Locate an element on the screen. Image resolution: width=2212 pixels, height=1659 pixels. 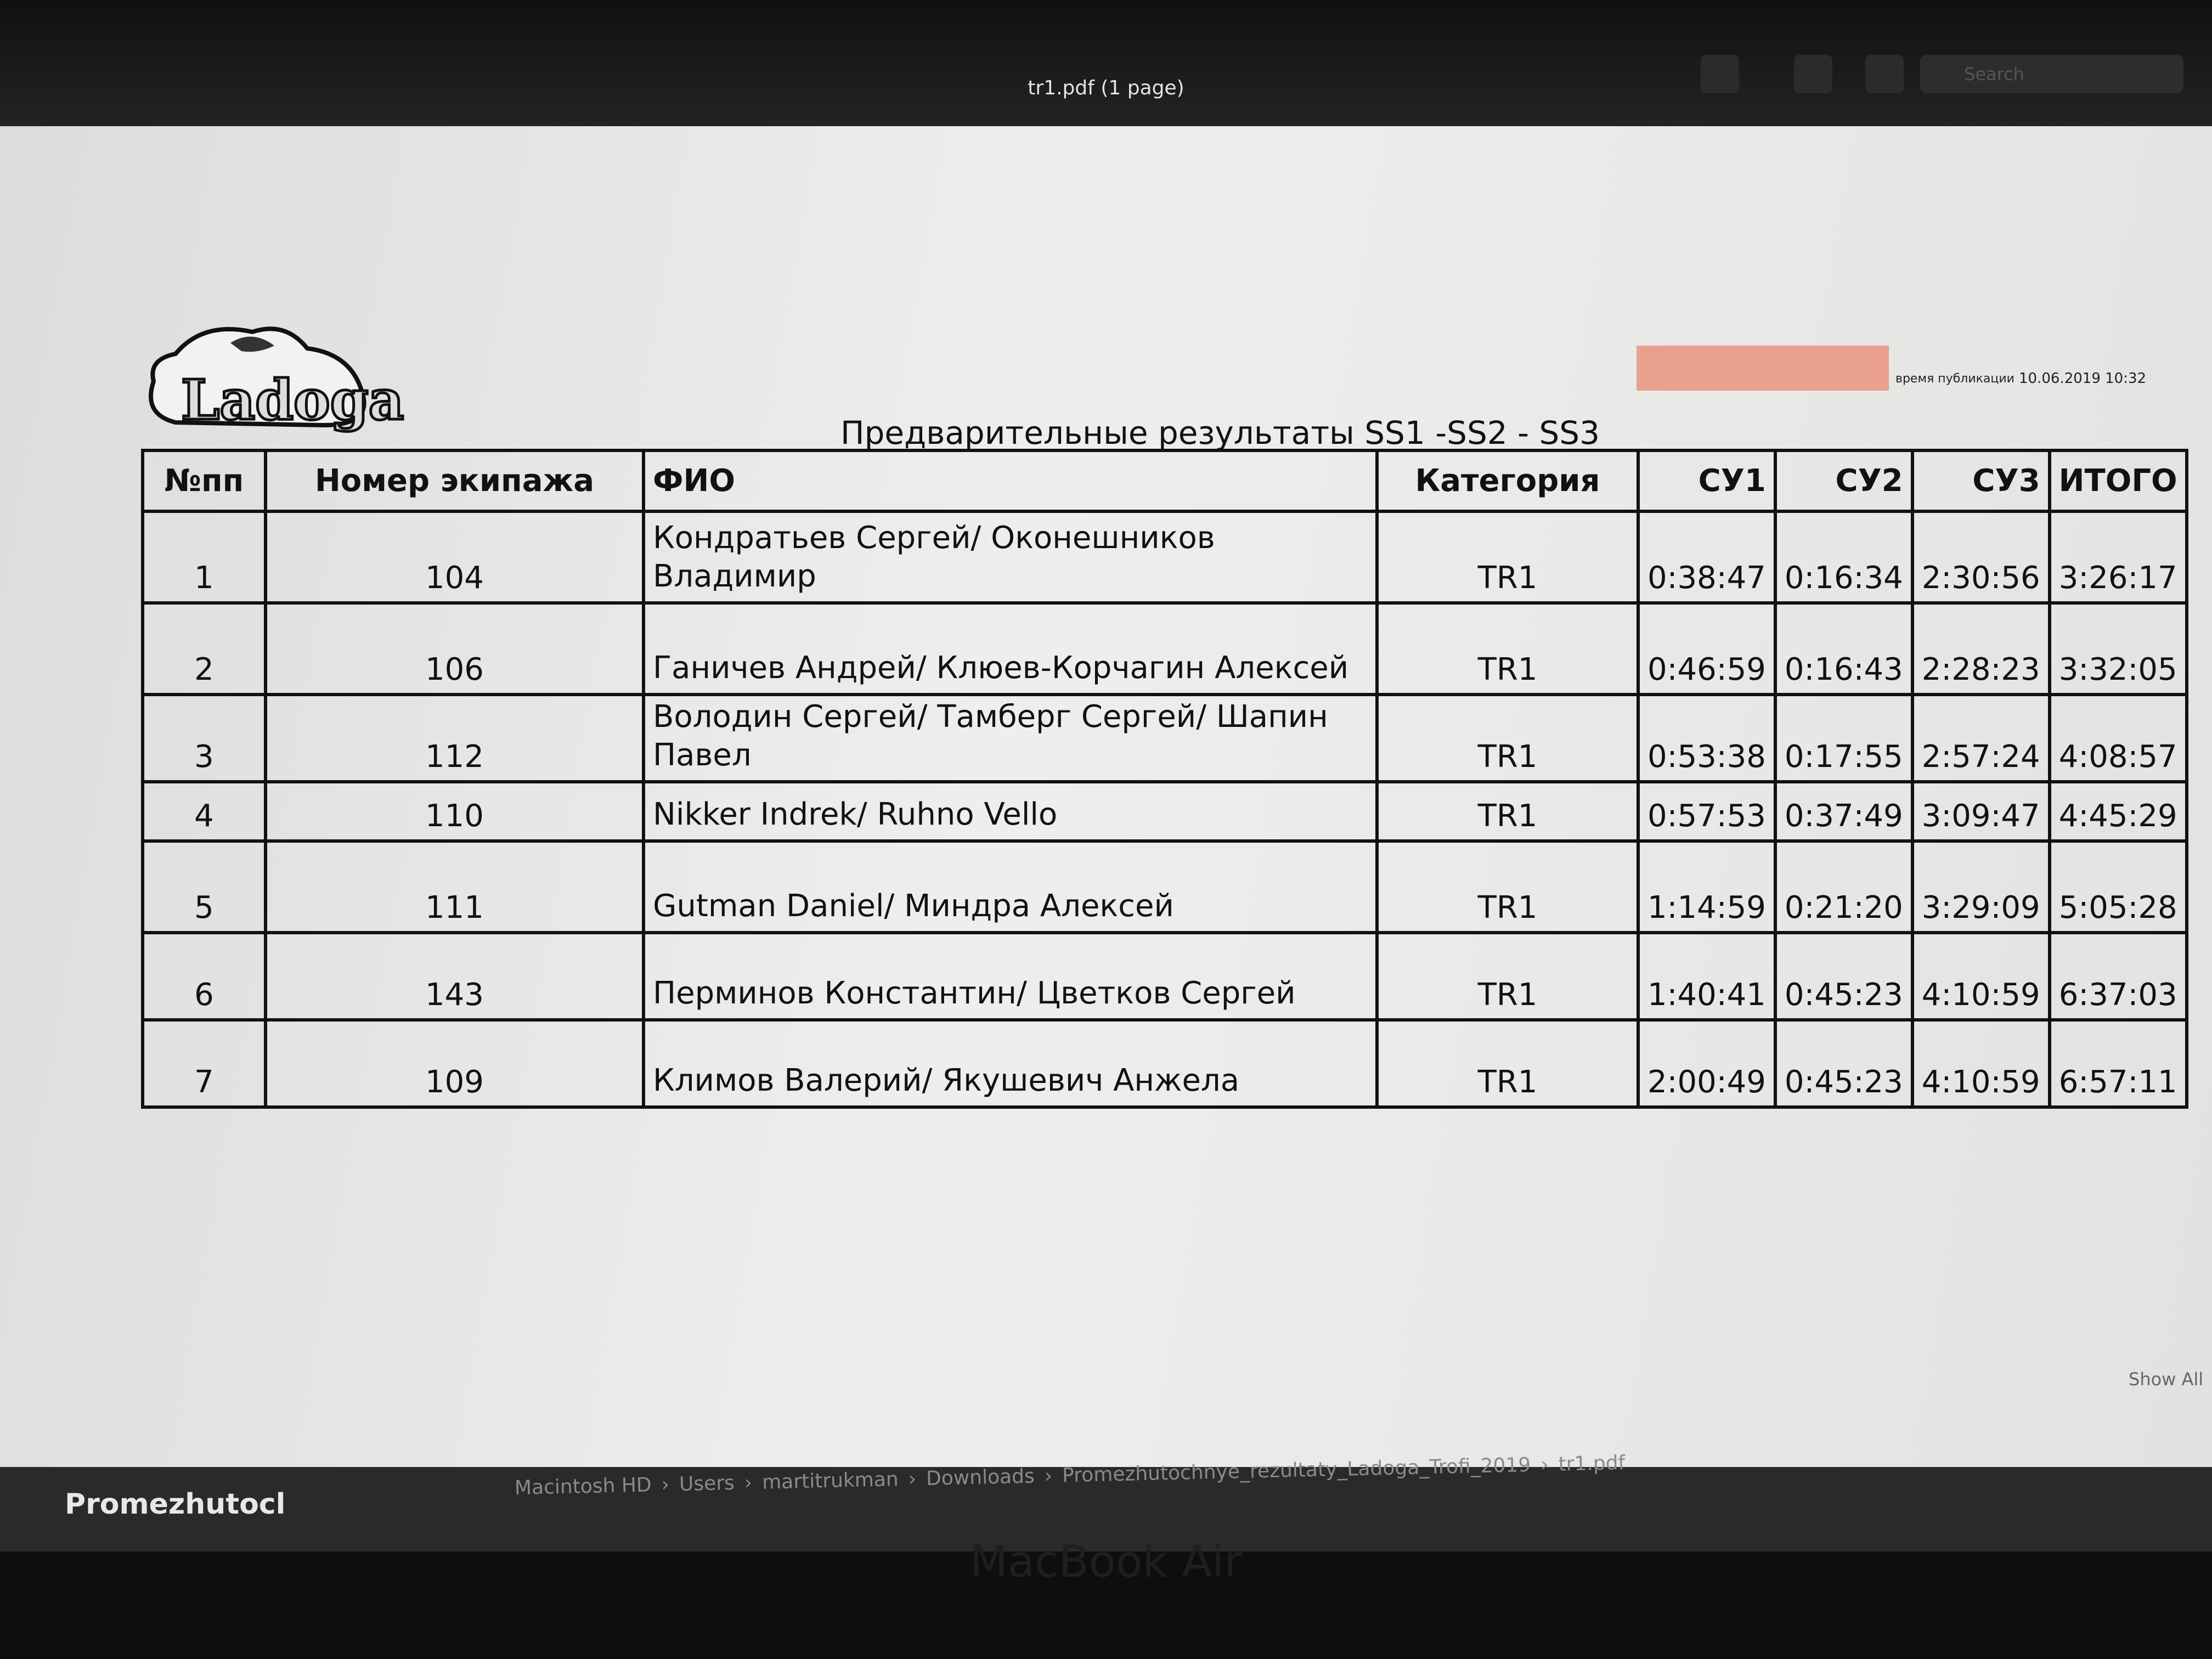
table-cell: 0:21:20 is located at coordinates (1843, 886).